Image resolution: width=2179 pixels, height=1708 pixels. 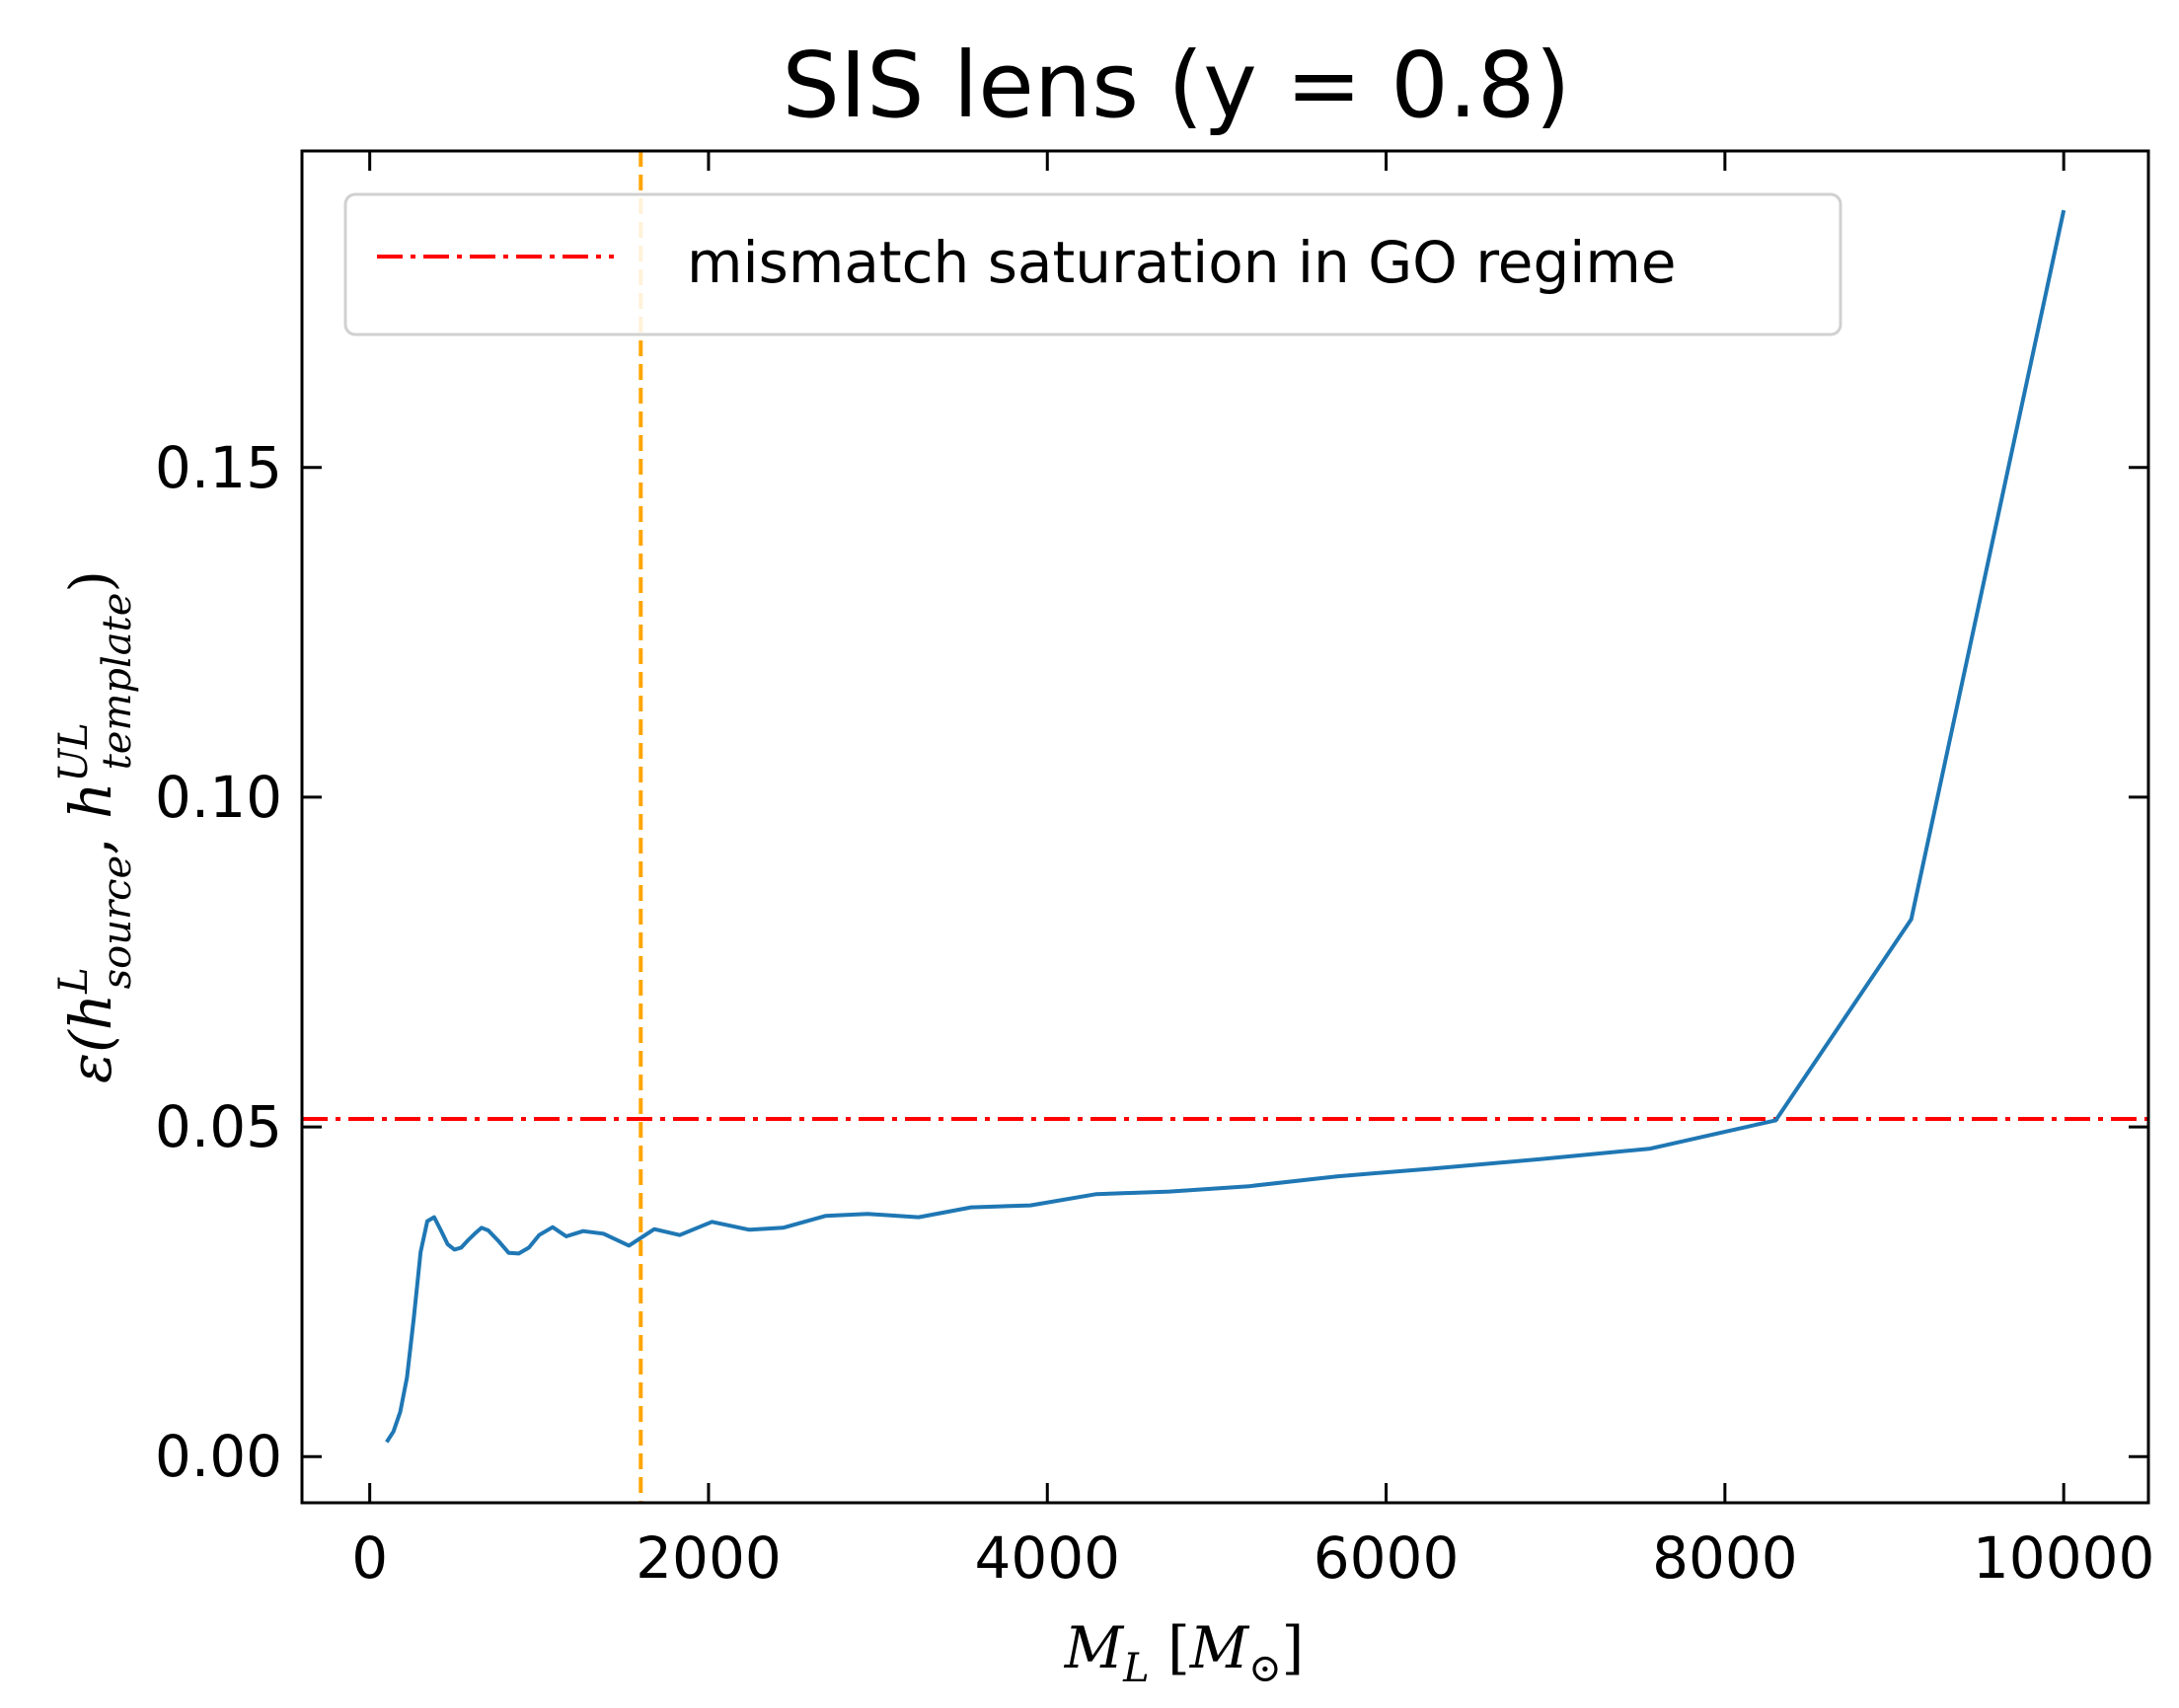 I want to click on y-tick-label: 0.00, so click(x=218, y=1456).